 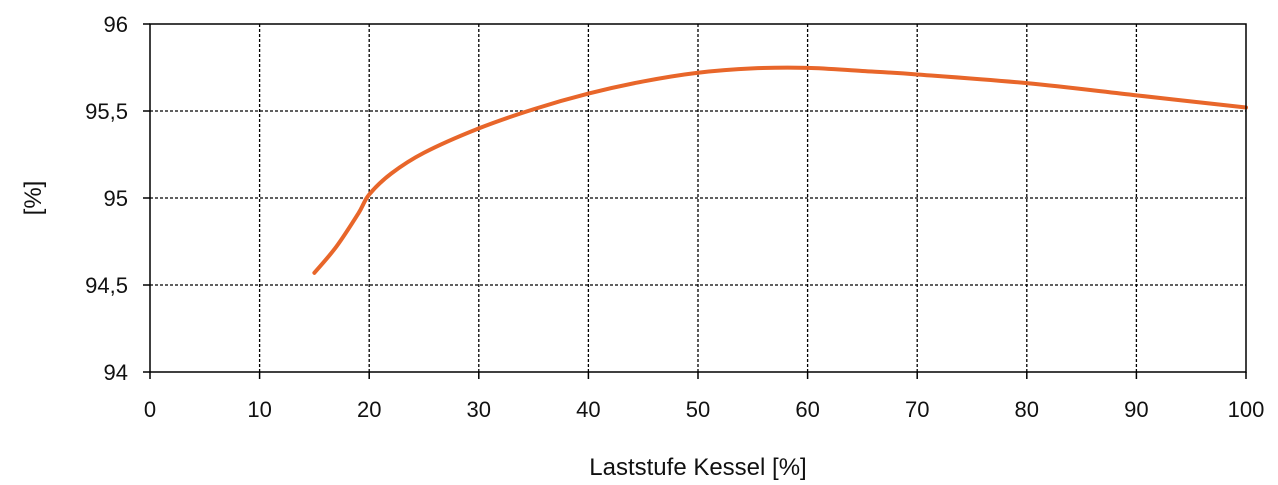 I want to click on x-tick-label: 60, so click(x=807, y=409).